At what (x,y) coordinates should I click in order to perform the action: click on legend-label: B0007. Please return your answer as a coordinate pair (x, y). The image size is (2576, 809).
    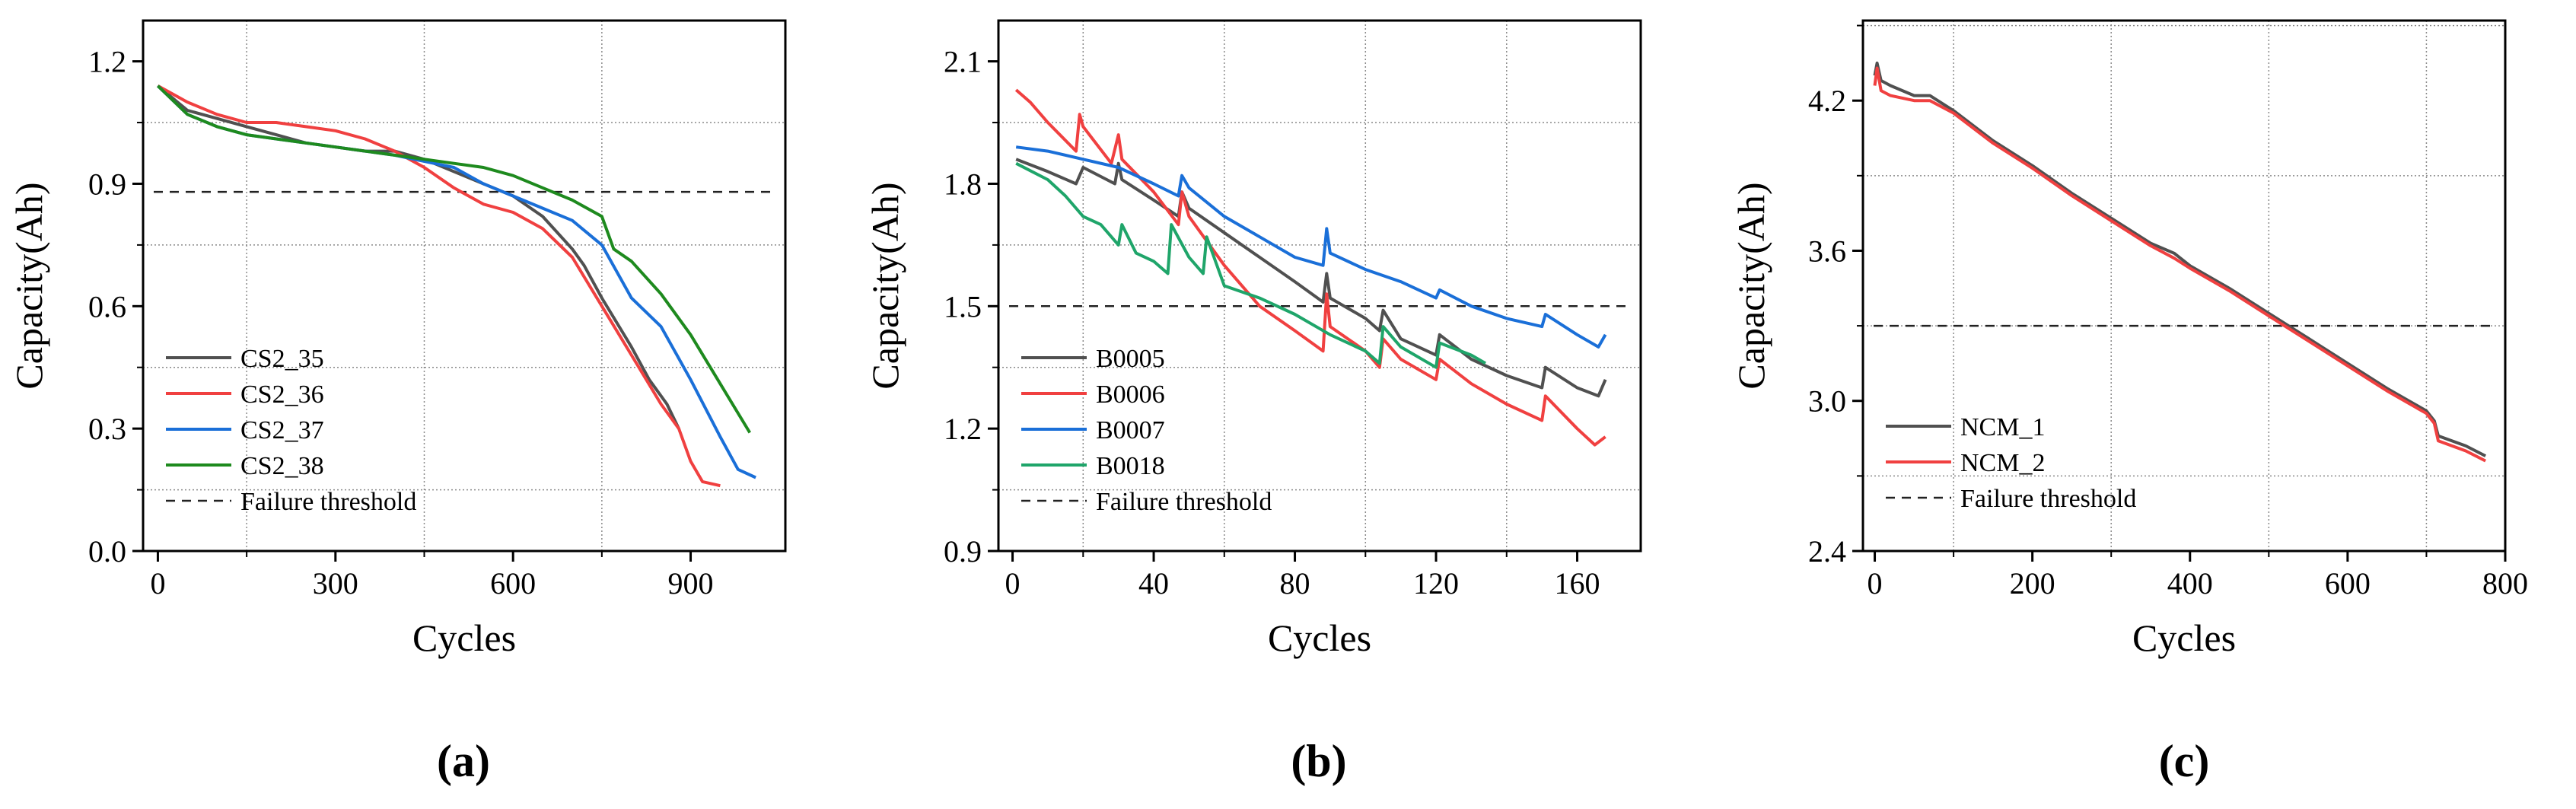
    Looking at the image, I should click on (1130, 430).